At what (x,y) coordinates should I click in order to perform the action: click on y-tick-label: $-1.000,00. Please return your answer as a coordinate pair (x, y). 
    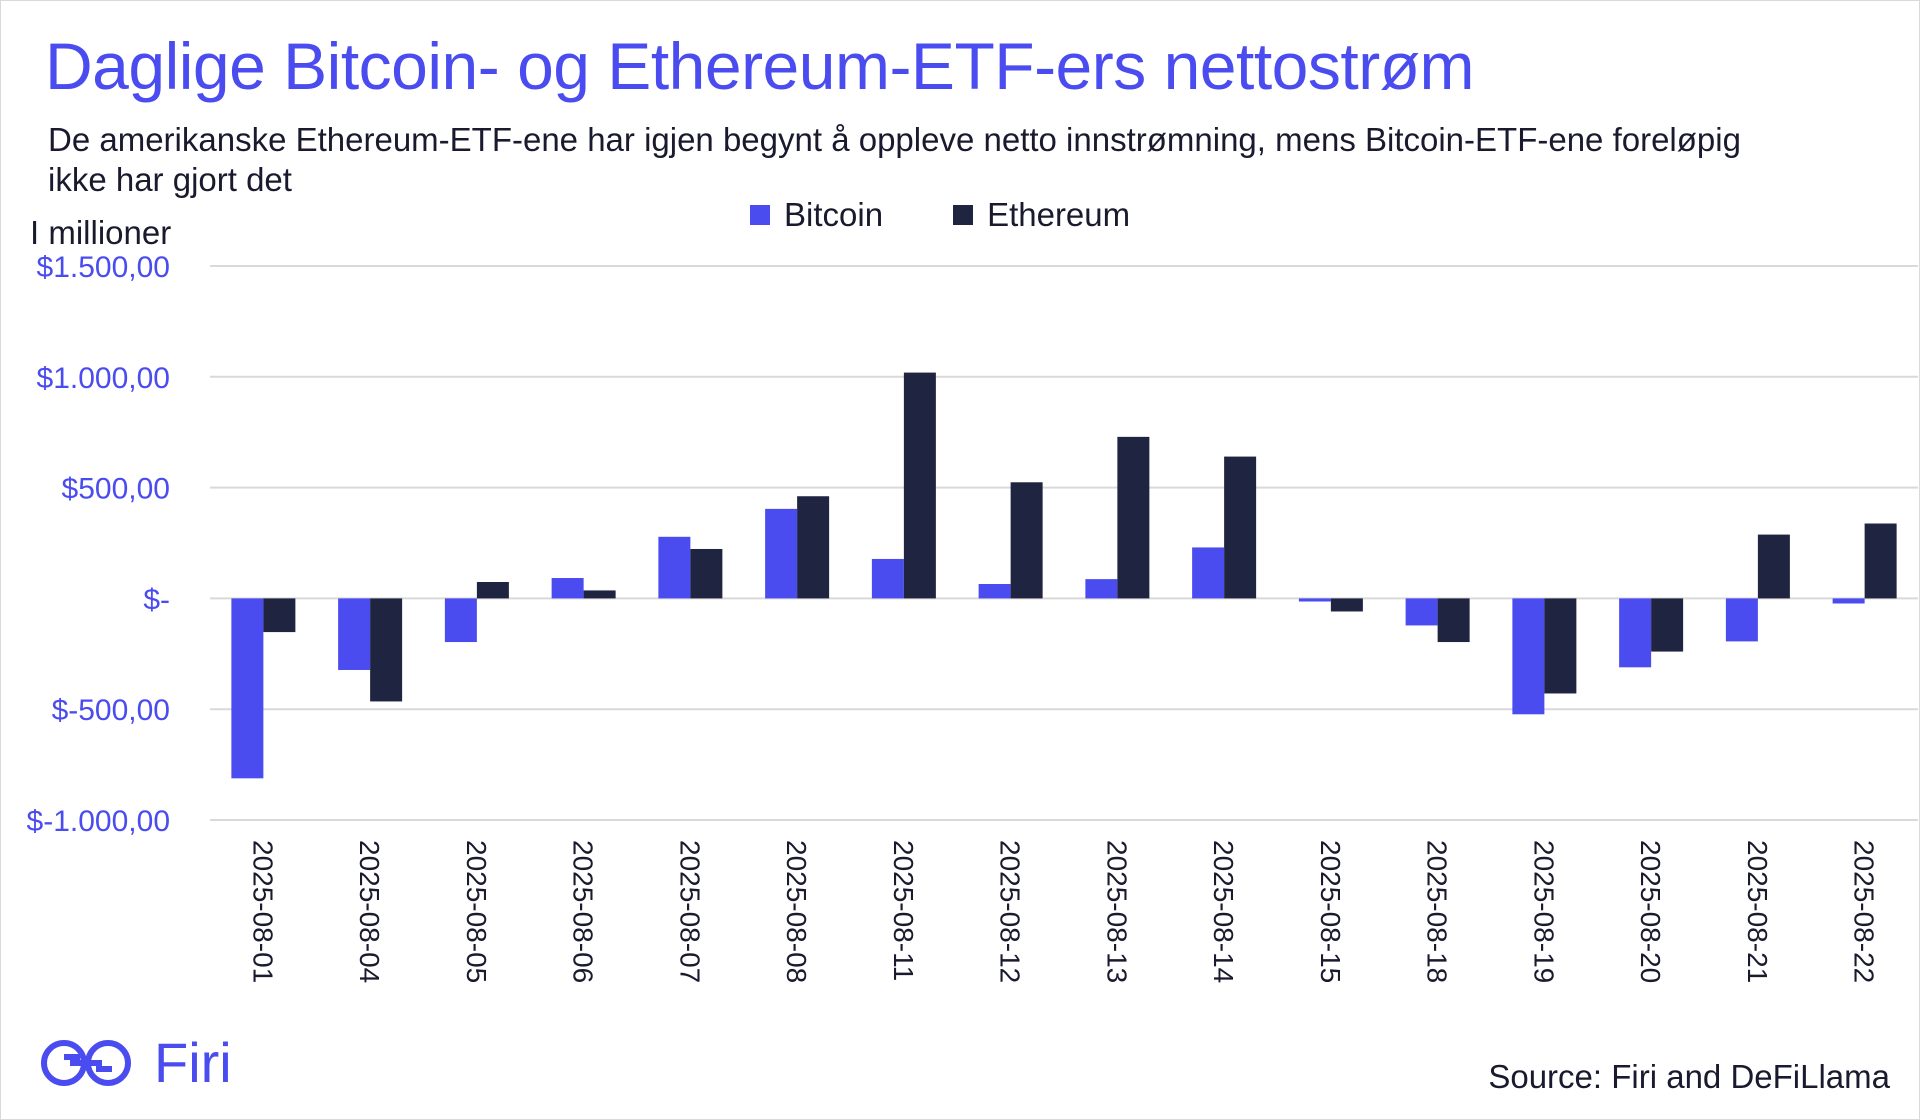
    Looking at the image, I should click on (98, 821).